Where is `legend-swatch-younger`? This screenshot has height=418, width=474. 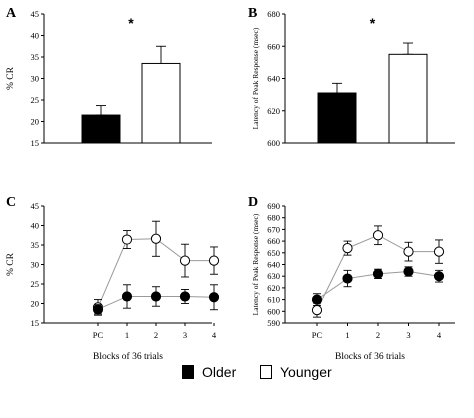 legend-swatch-younger is located at coordinates (266, 372).